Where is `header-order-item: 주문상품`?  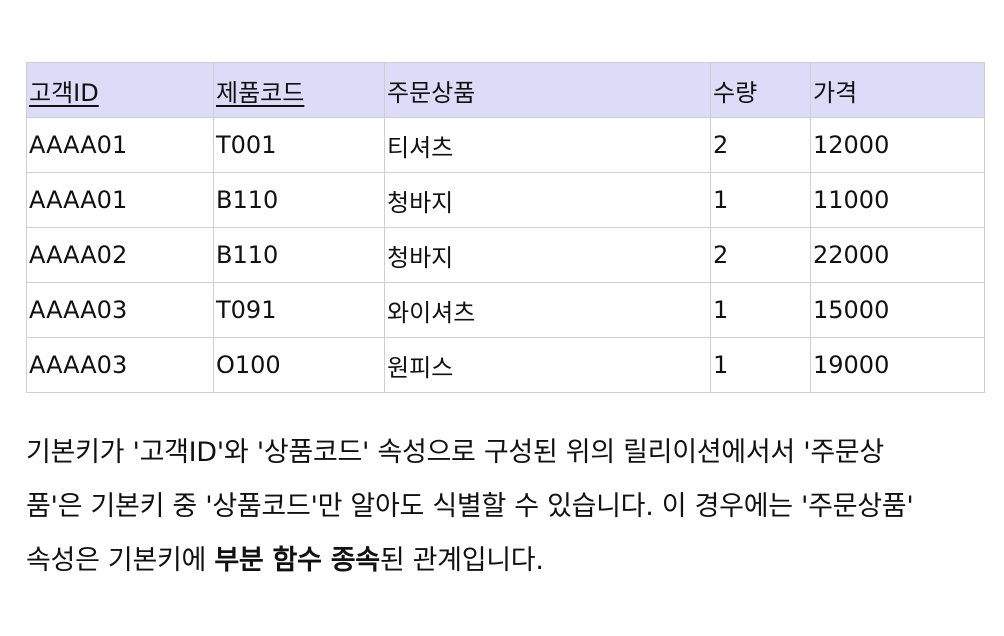
header-order-item: 주문상품 is located at coordinates (547, 90).